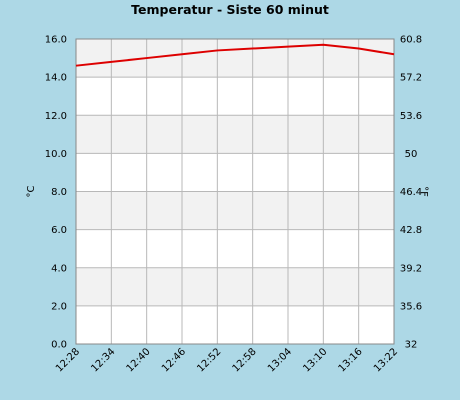 The image size is (460, 400). Describe the element at coordinates (411, 40) in the screenshot. I see `y2-tick-label: 60.8` at that location.